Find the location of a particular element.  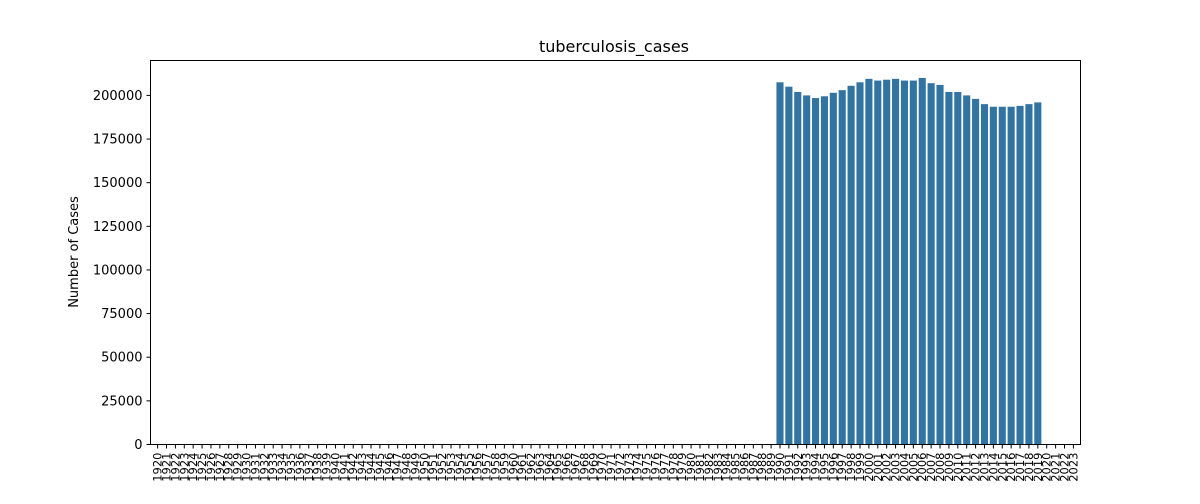

x-tick-label: 1965 is located at coordinates (558, 467).